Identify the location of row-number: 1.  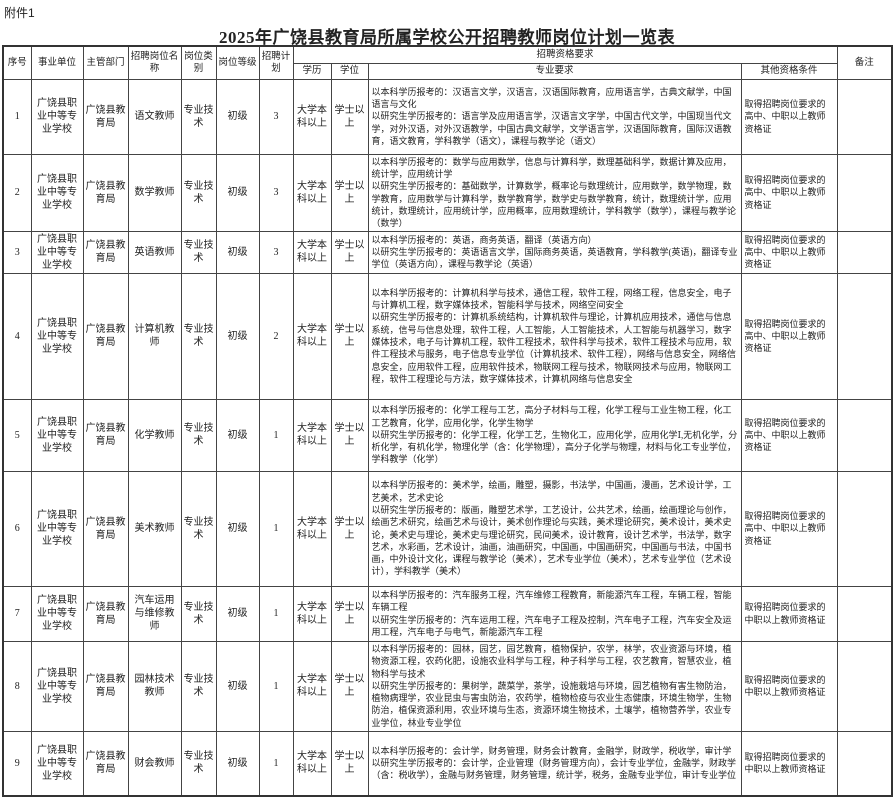
(17, 116).